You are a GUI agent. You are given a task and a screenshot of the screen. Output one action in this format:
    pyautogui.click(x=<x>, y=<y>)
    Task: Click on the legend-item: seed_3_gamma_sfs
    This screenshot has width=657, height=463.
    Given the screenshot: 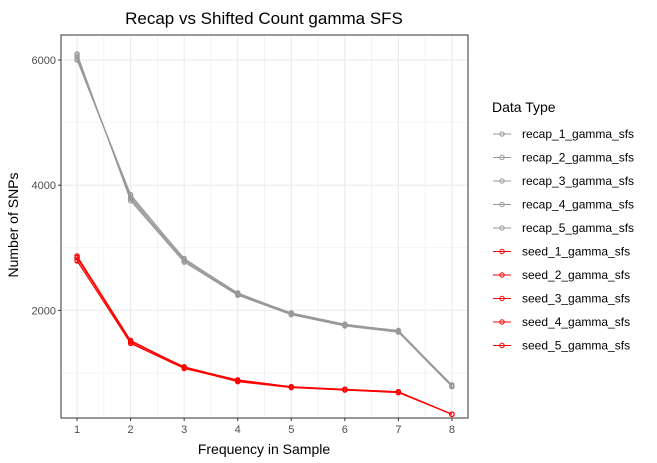 What is the action you would take?
    pyautogui.click(x=561, y=299)
    